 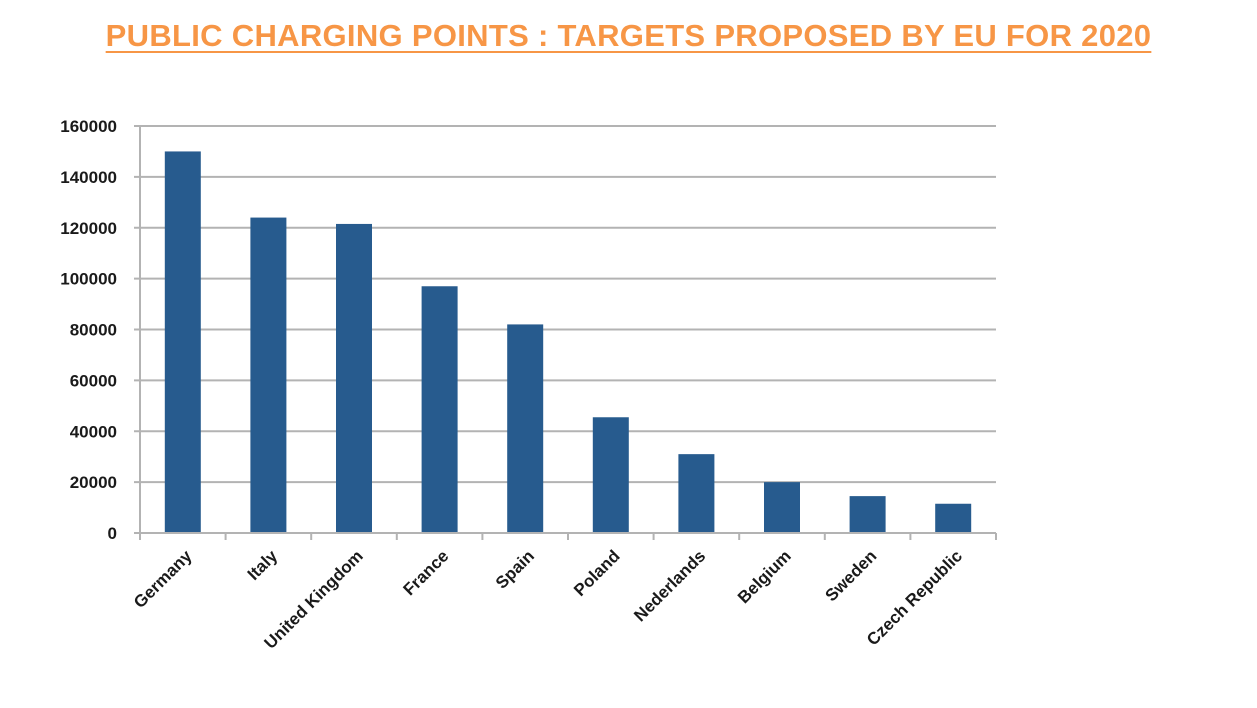 What do you see at coordinates (93, 330) in the screenshot?
I see `y-tick-label: 80000` at bounding box center [93, 330].